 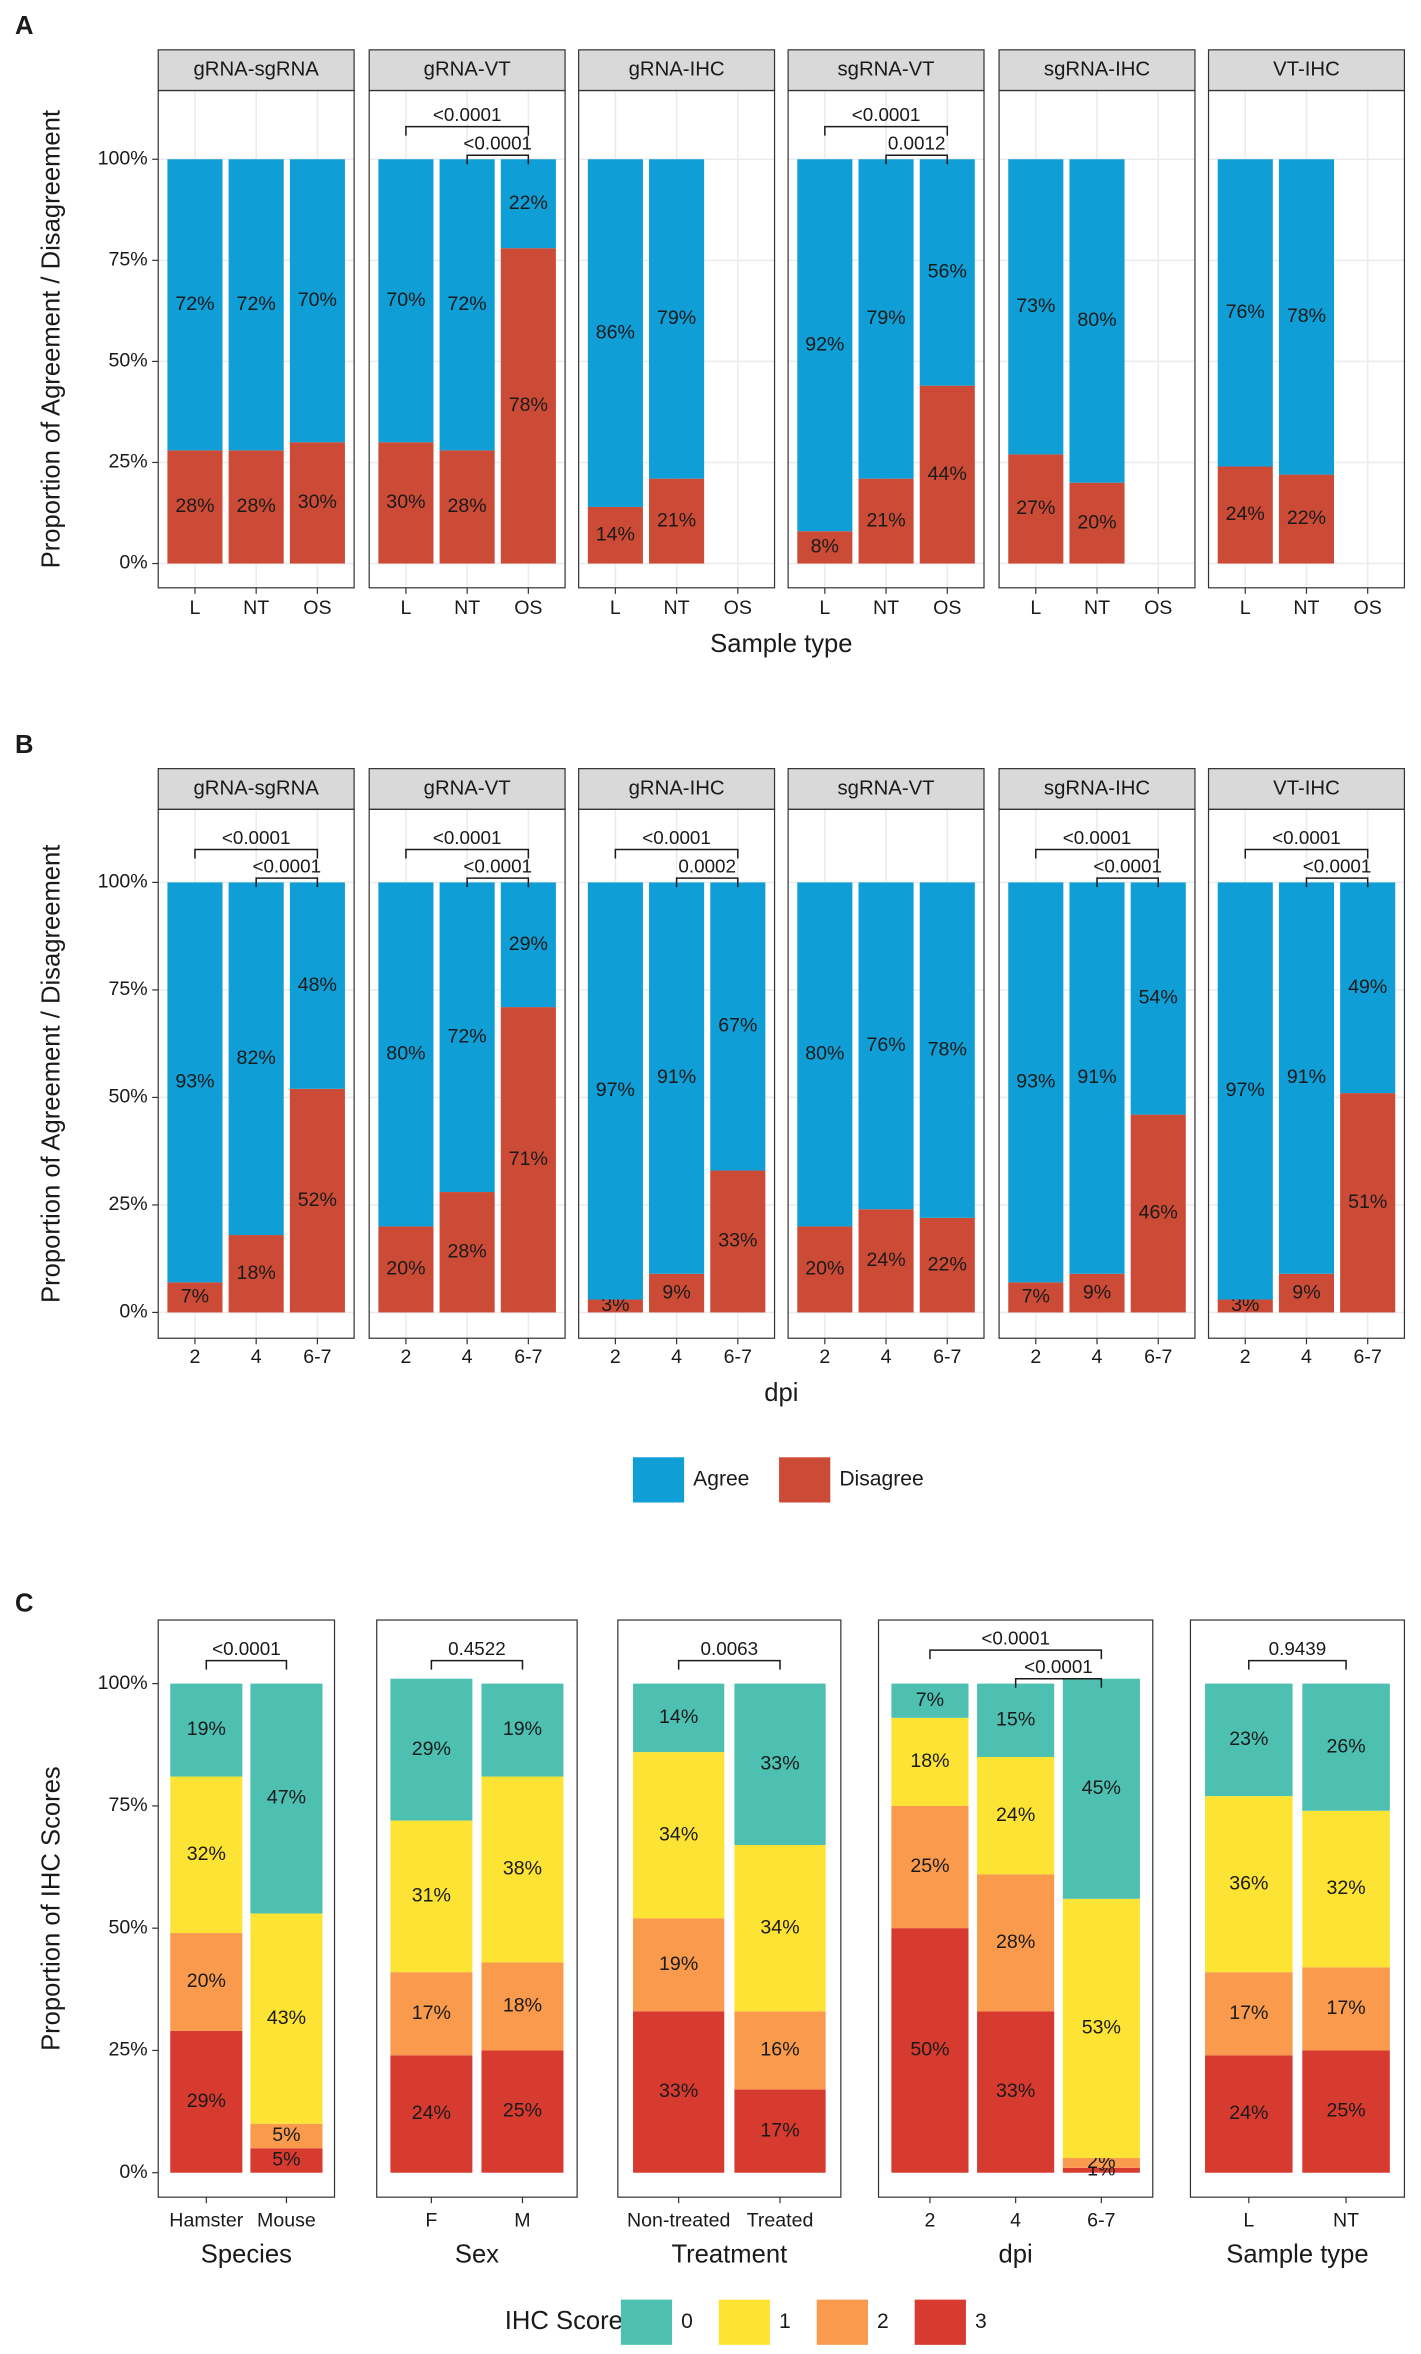 I want to click on value-label: 15%, so click(x=1015, y=1719).